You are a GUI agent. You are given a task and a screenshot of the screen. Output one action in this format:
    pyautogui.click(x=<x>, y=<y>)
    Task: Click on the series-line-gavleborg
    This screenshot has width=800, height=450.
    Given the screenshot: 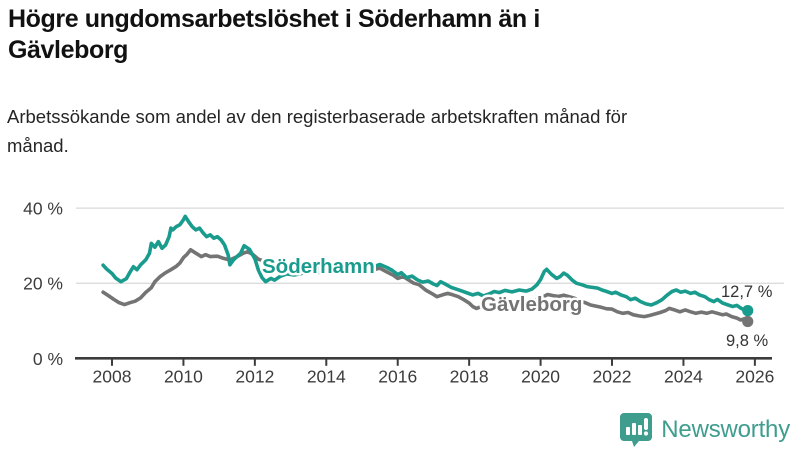 What is the action you would take?
    pyautogui.click(x=425, y=286)
    